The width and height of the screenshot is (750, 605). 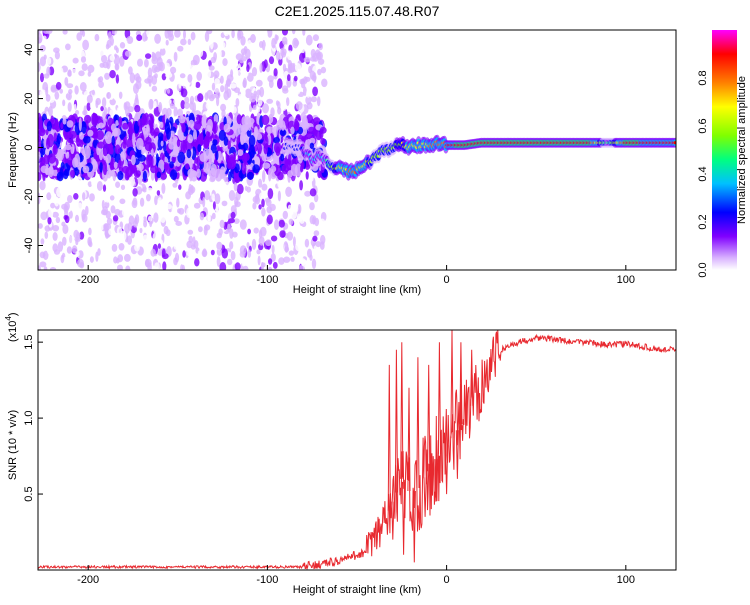 I want to click on snr-multiplier: (x104), so click(x=11, y=327).